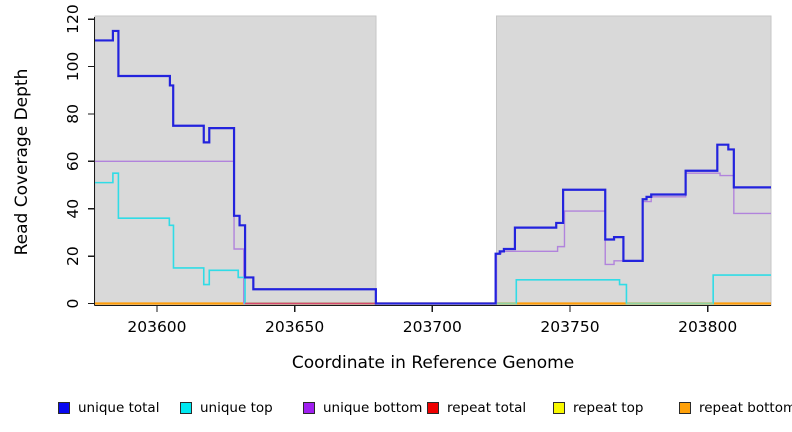 This screenshot has width=792, height=432. I want to click on x-tick-label: 203750, so click(569, 327).